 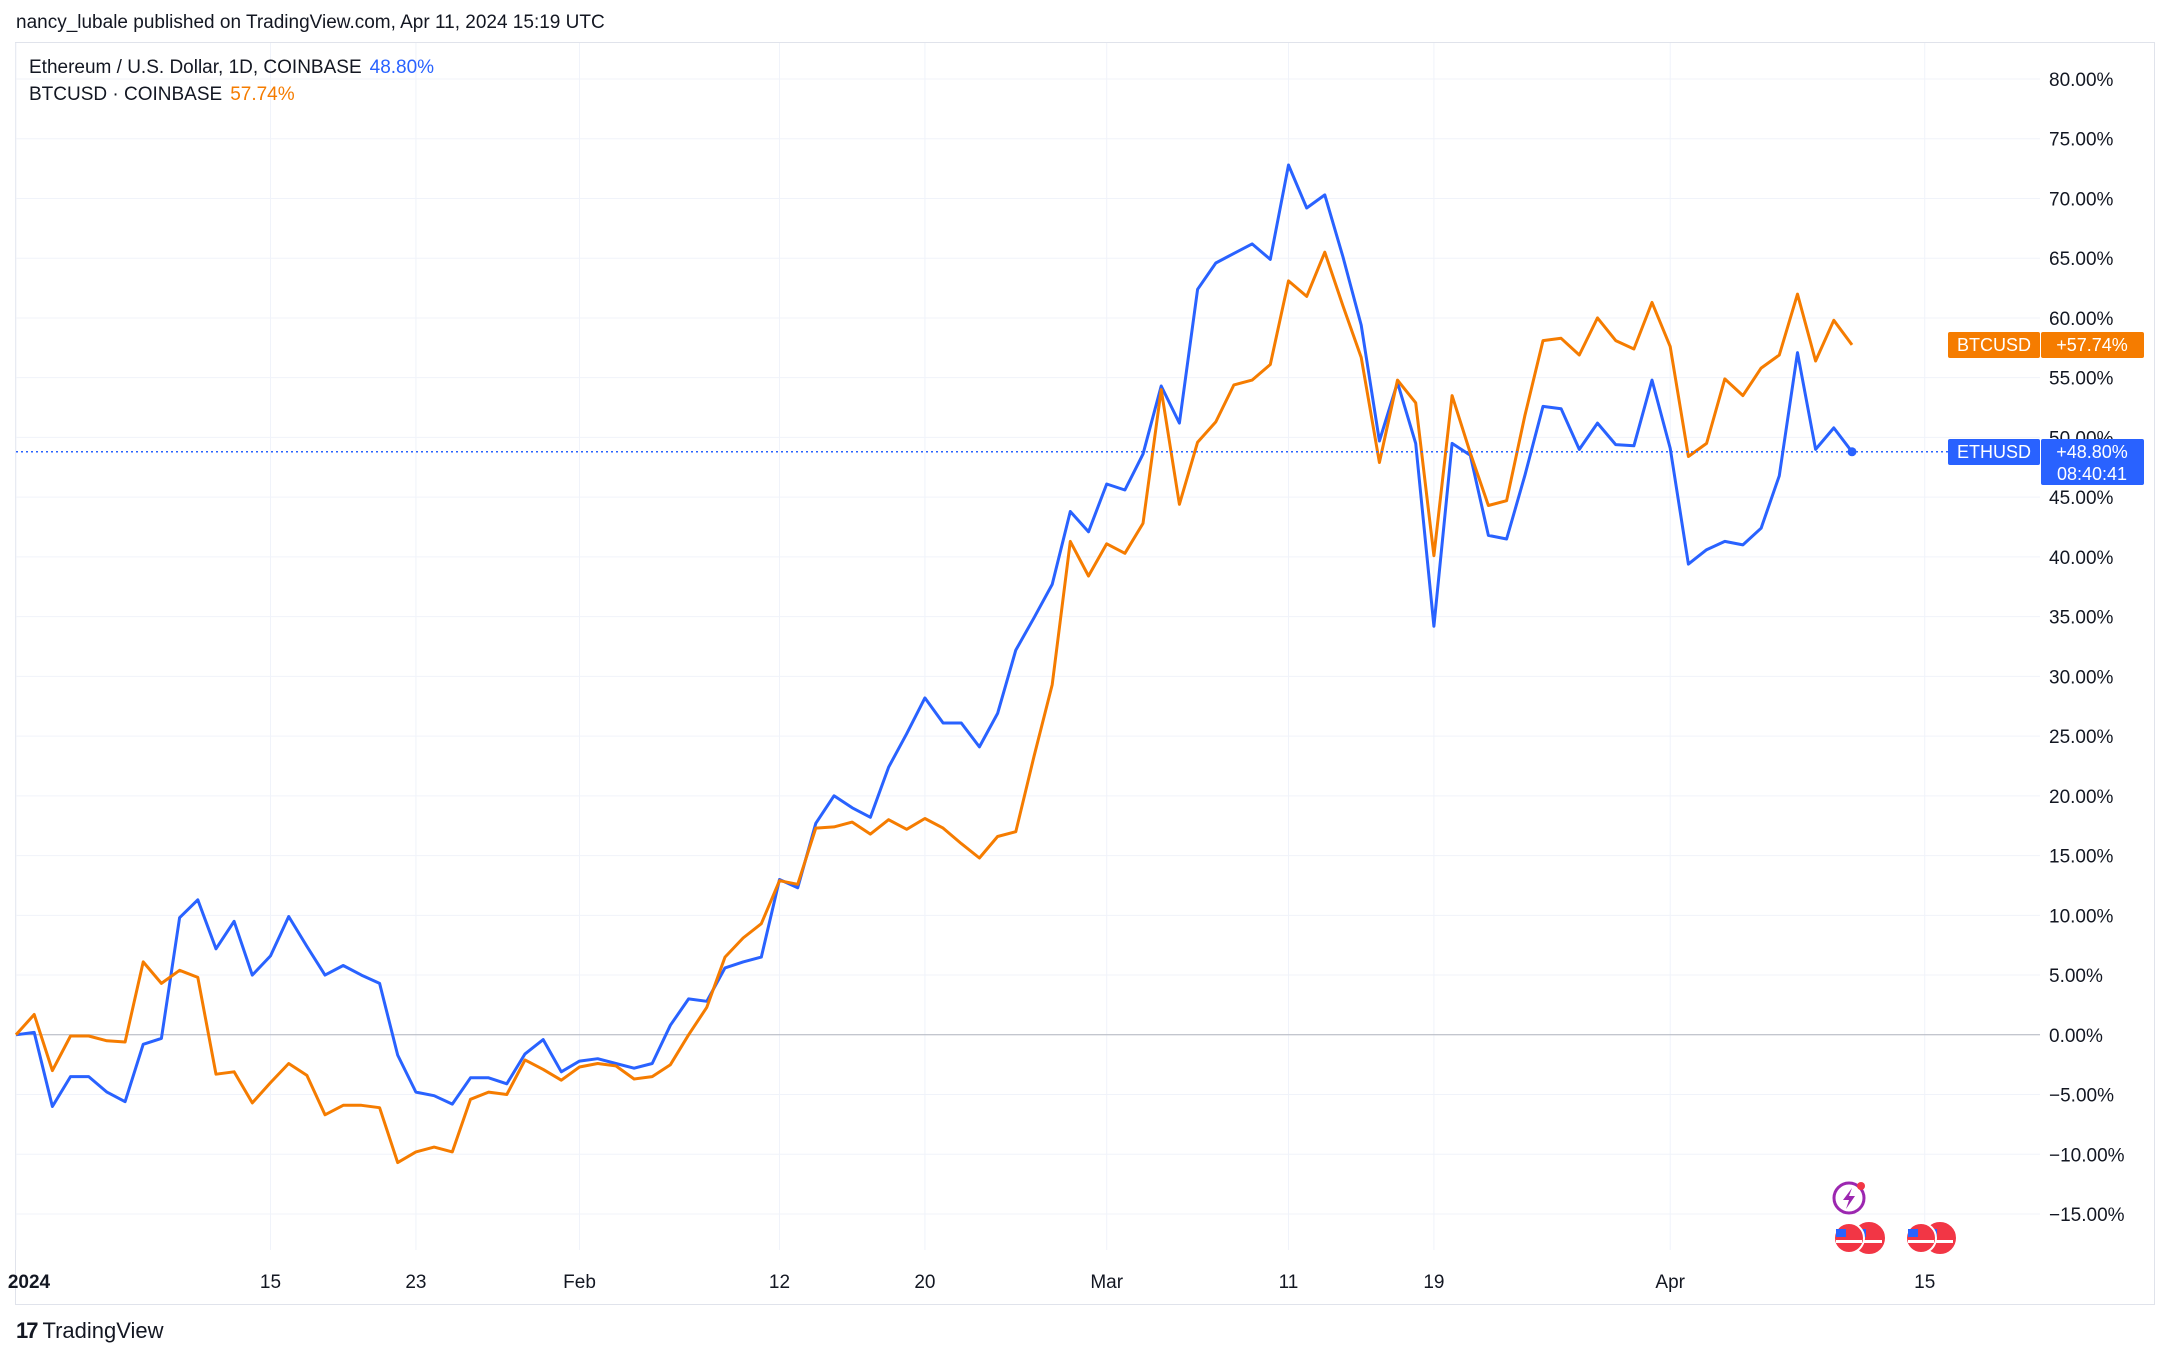 What do you see at coordinates (2087, 1215) in the screenshot?
I see `y-tick-label: −15.00%` at bounding box center [2087, 1215].